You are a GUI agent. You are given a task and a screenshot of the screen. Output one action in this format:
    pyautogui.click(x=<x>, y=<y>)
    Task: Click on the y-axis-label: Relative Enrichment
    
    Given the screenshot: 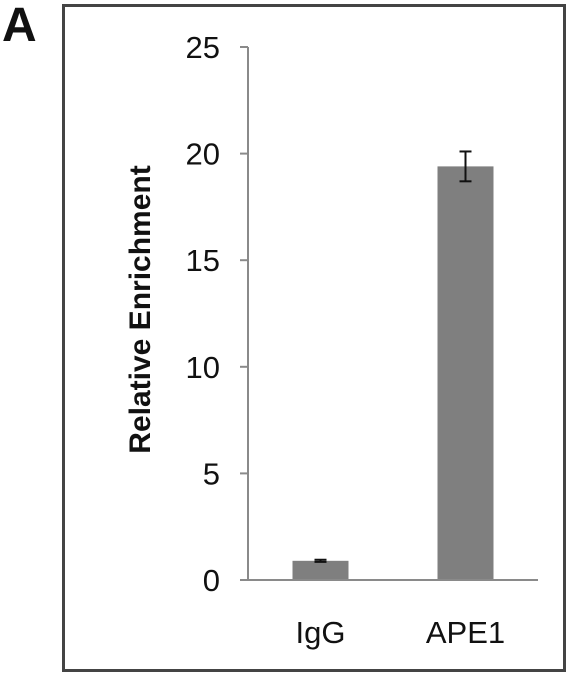 What is the action you would take?
    pyautogui.click(x=140, y=309)
    